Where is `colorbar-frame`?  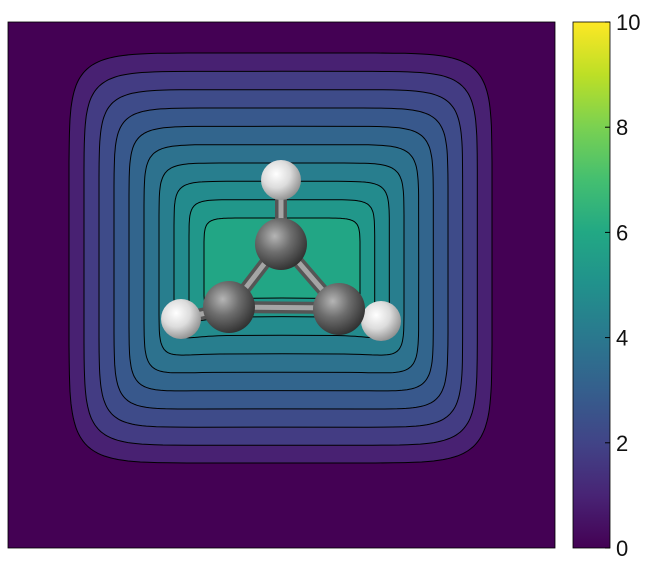 colorbar-frame is located at coordinates (591, 285).